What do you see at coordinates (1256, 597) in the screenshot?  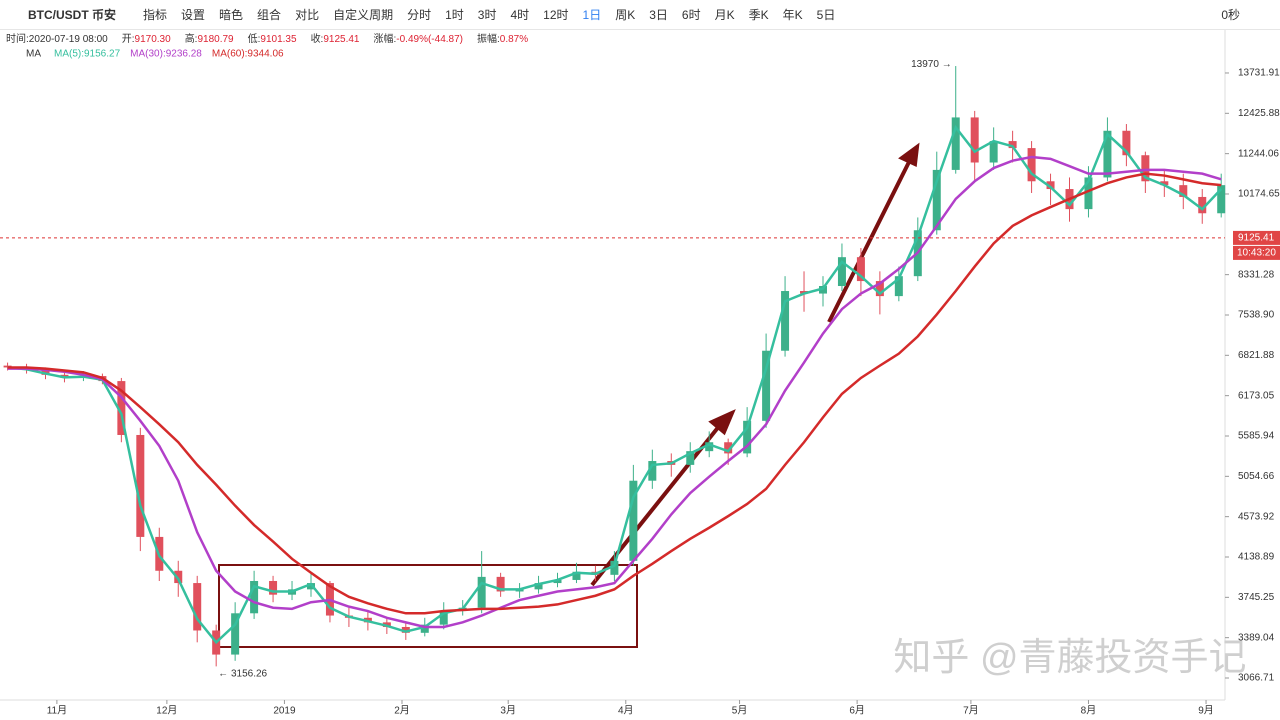 I see `y-tick-label: 3745.25` at bounding box center [1256, 597].